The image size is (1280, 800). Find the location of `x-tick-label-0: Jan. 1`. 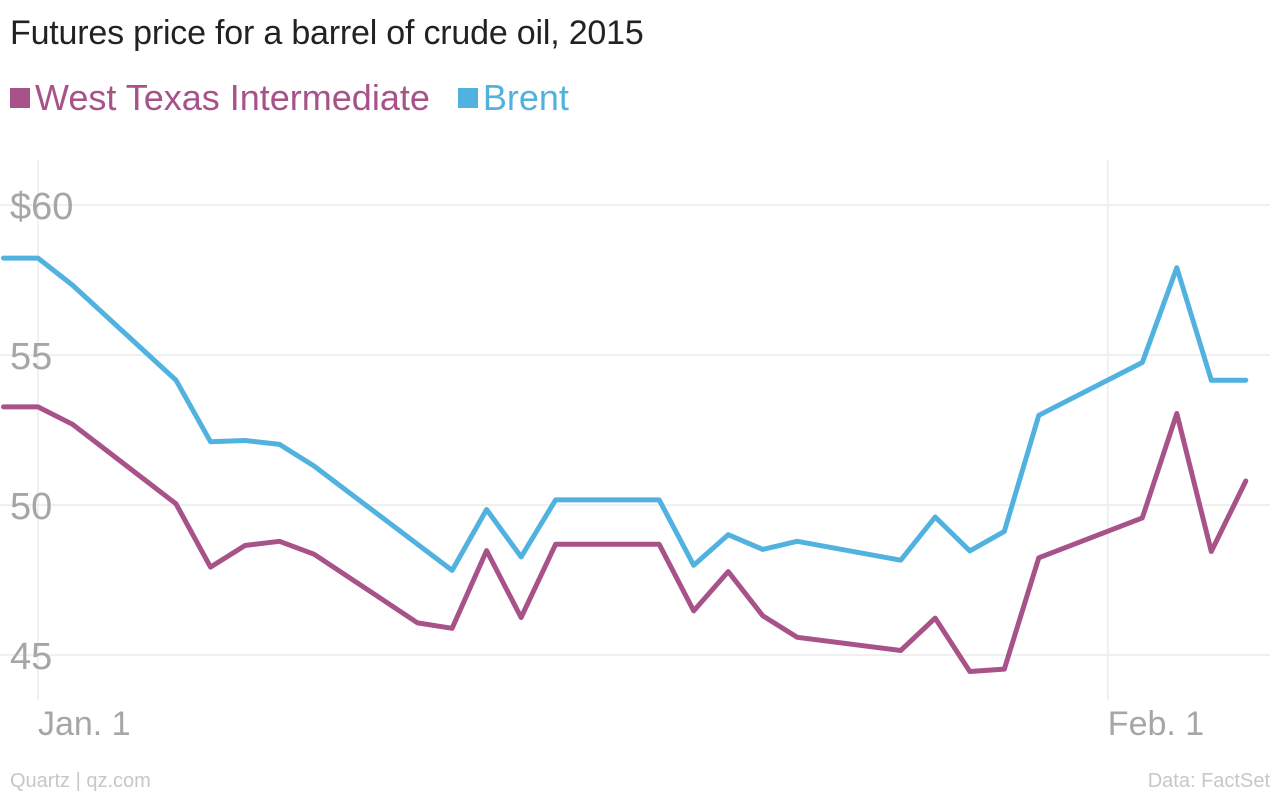

x-tick-label-0: Jan. 1 is located at coordinates (84, 724).